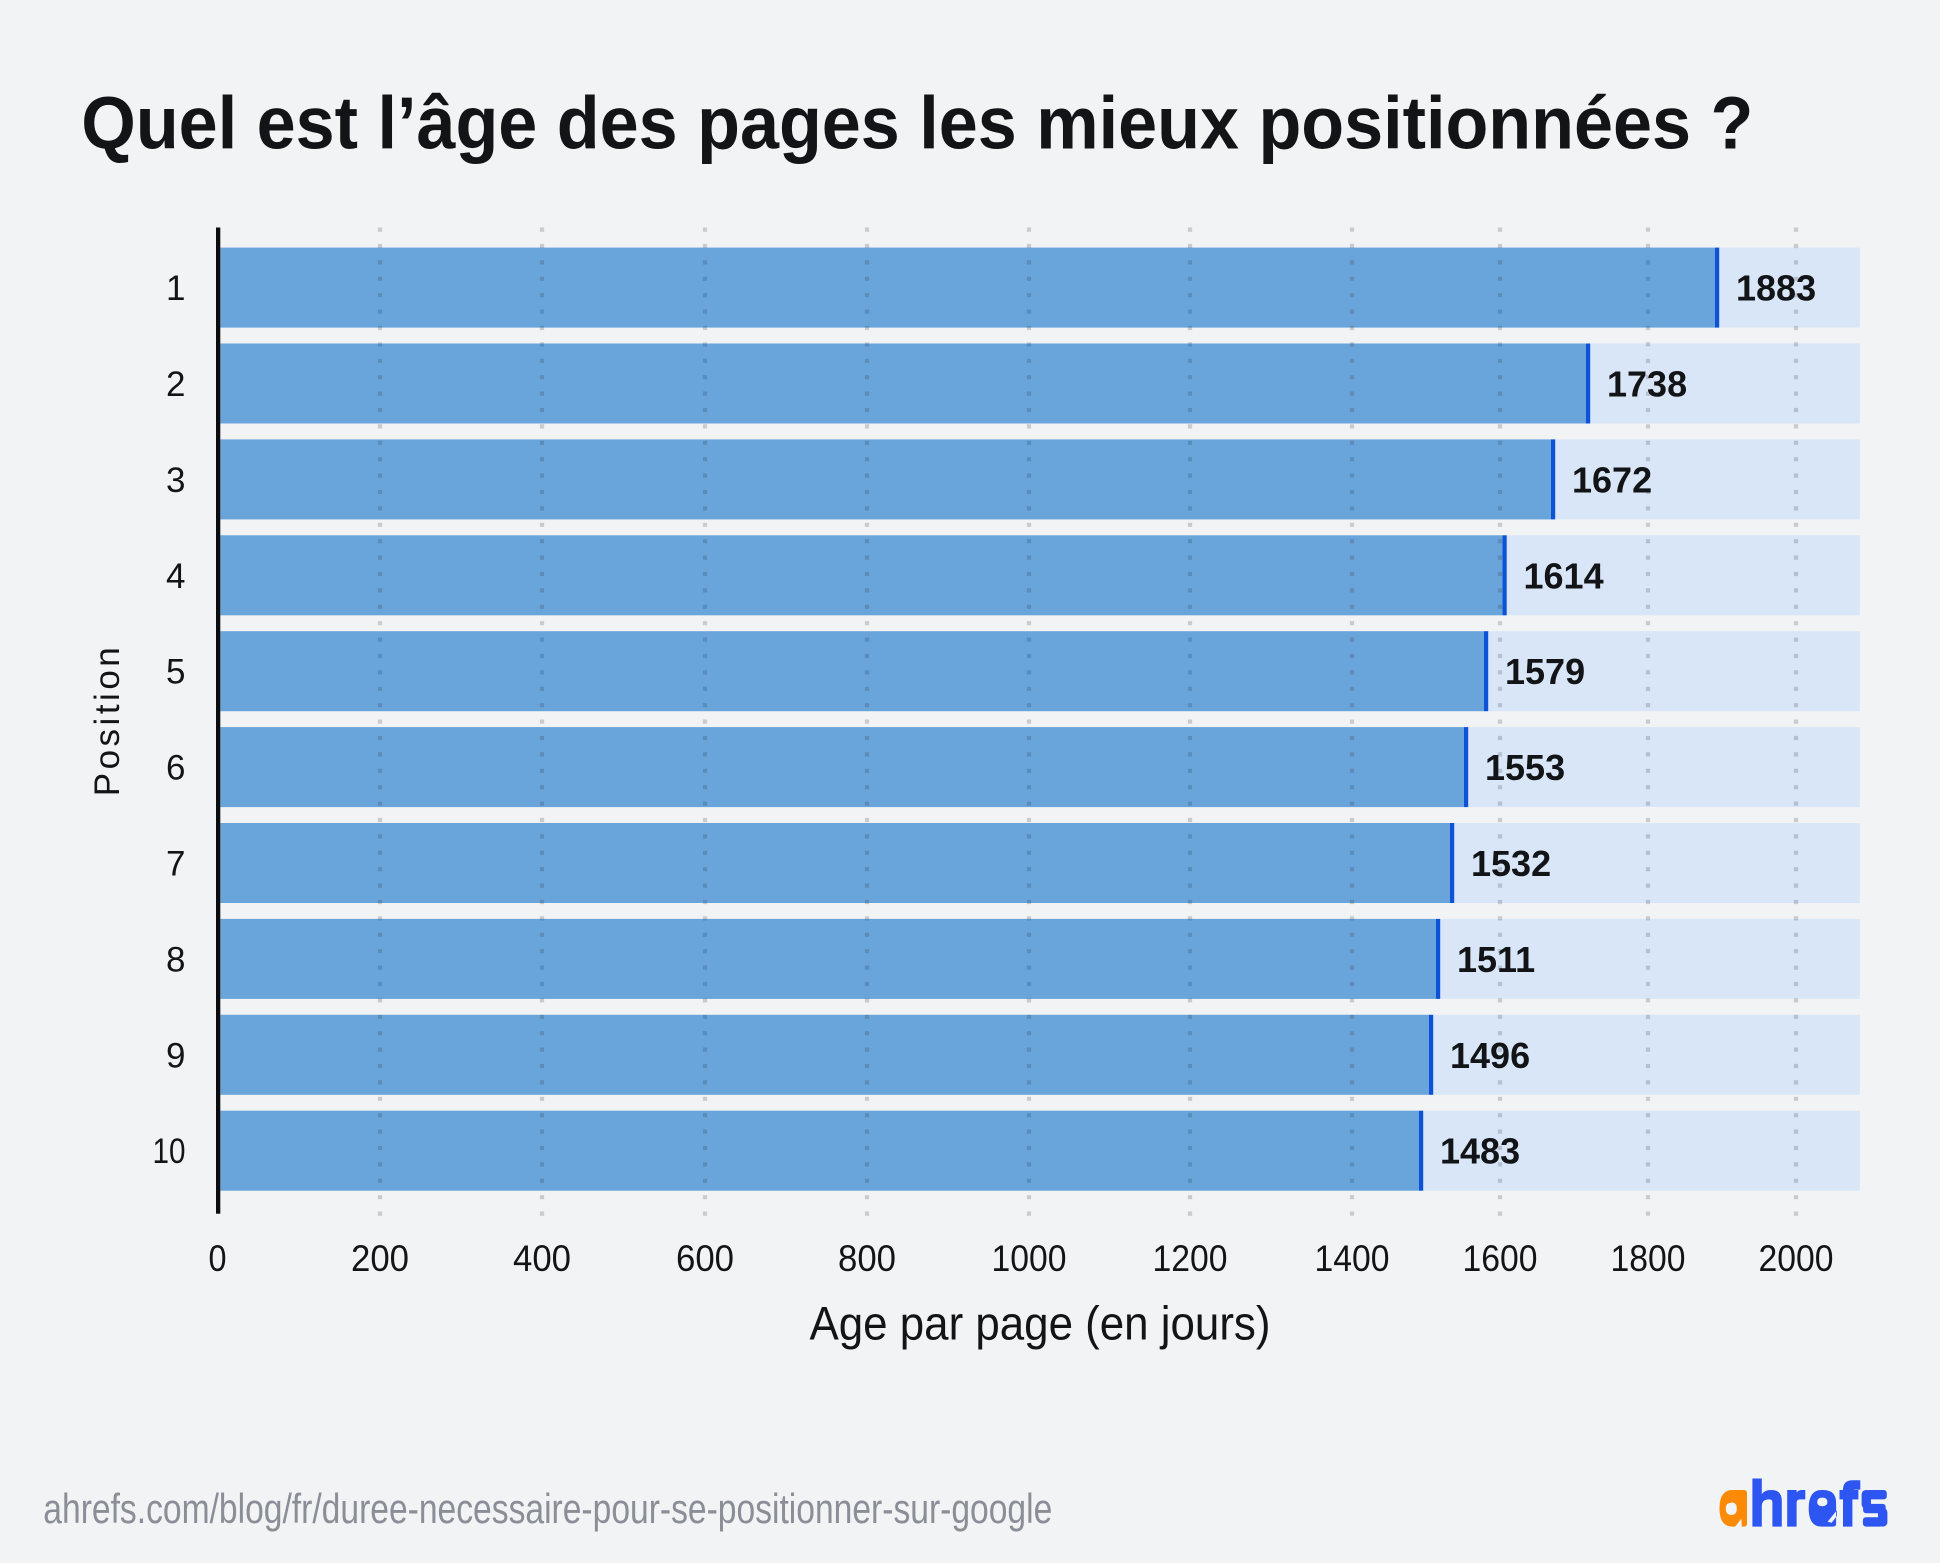  What do you see at coordinates (175, 959) in the screenshot?
I see `svg-text: 8` at bounding box center [175, 959].